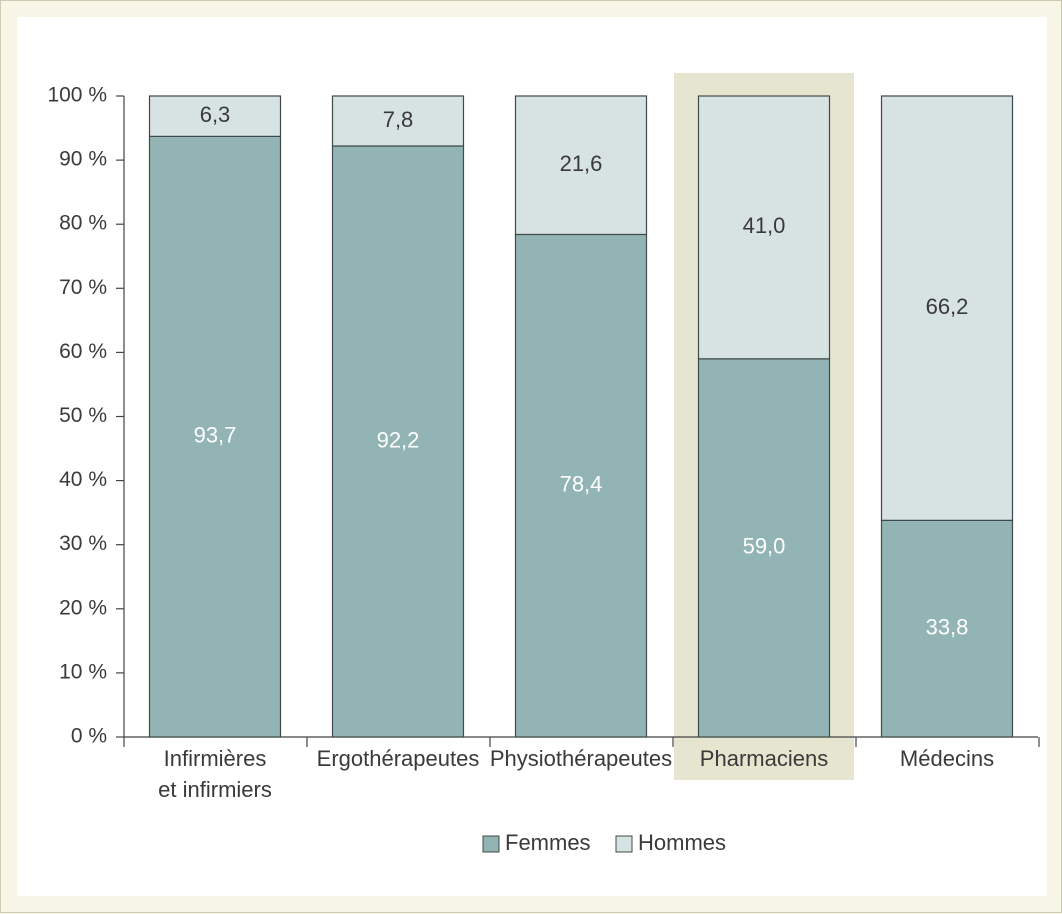 The image size is (1062, 914). I want to click on category-label: et infirmiers, so click(215, 789).